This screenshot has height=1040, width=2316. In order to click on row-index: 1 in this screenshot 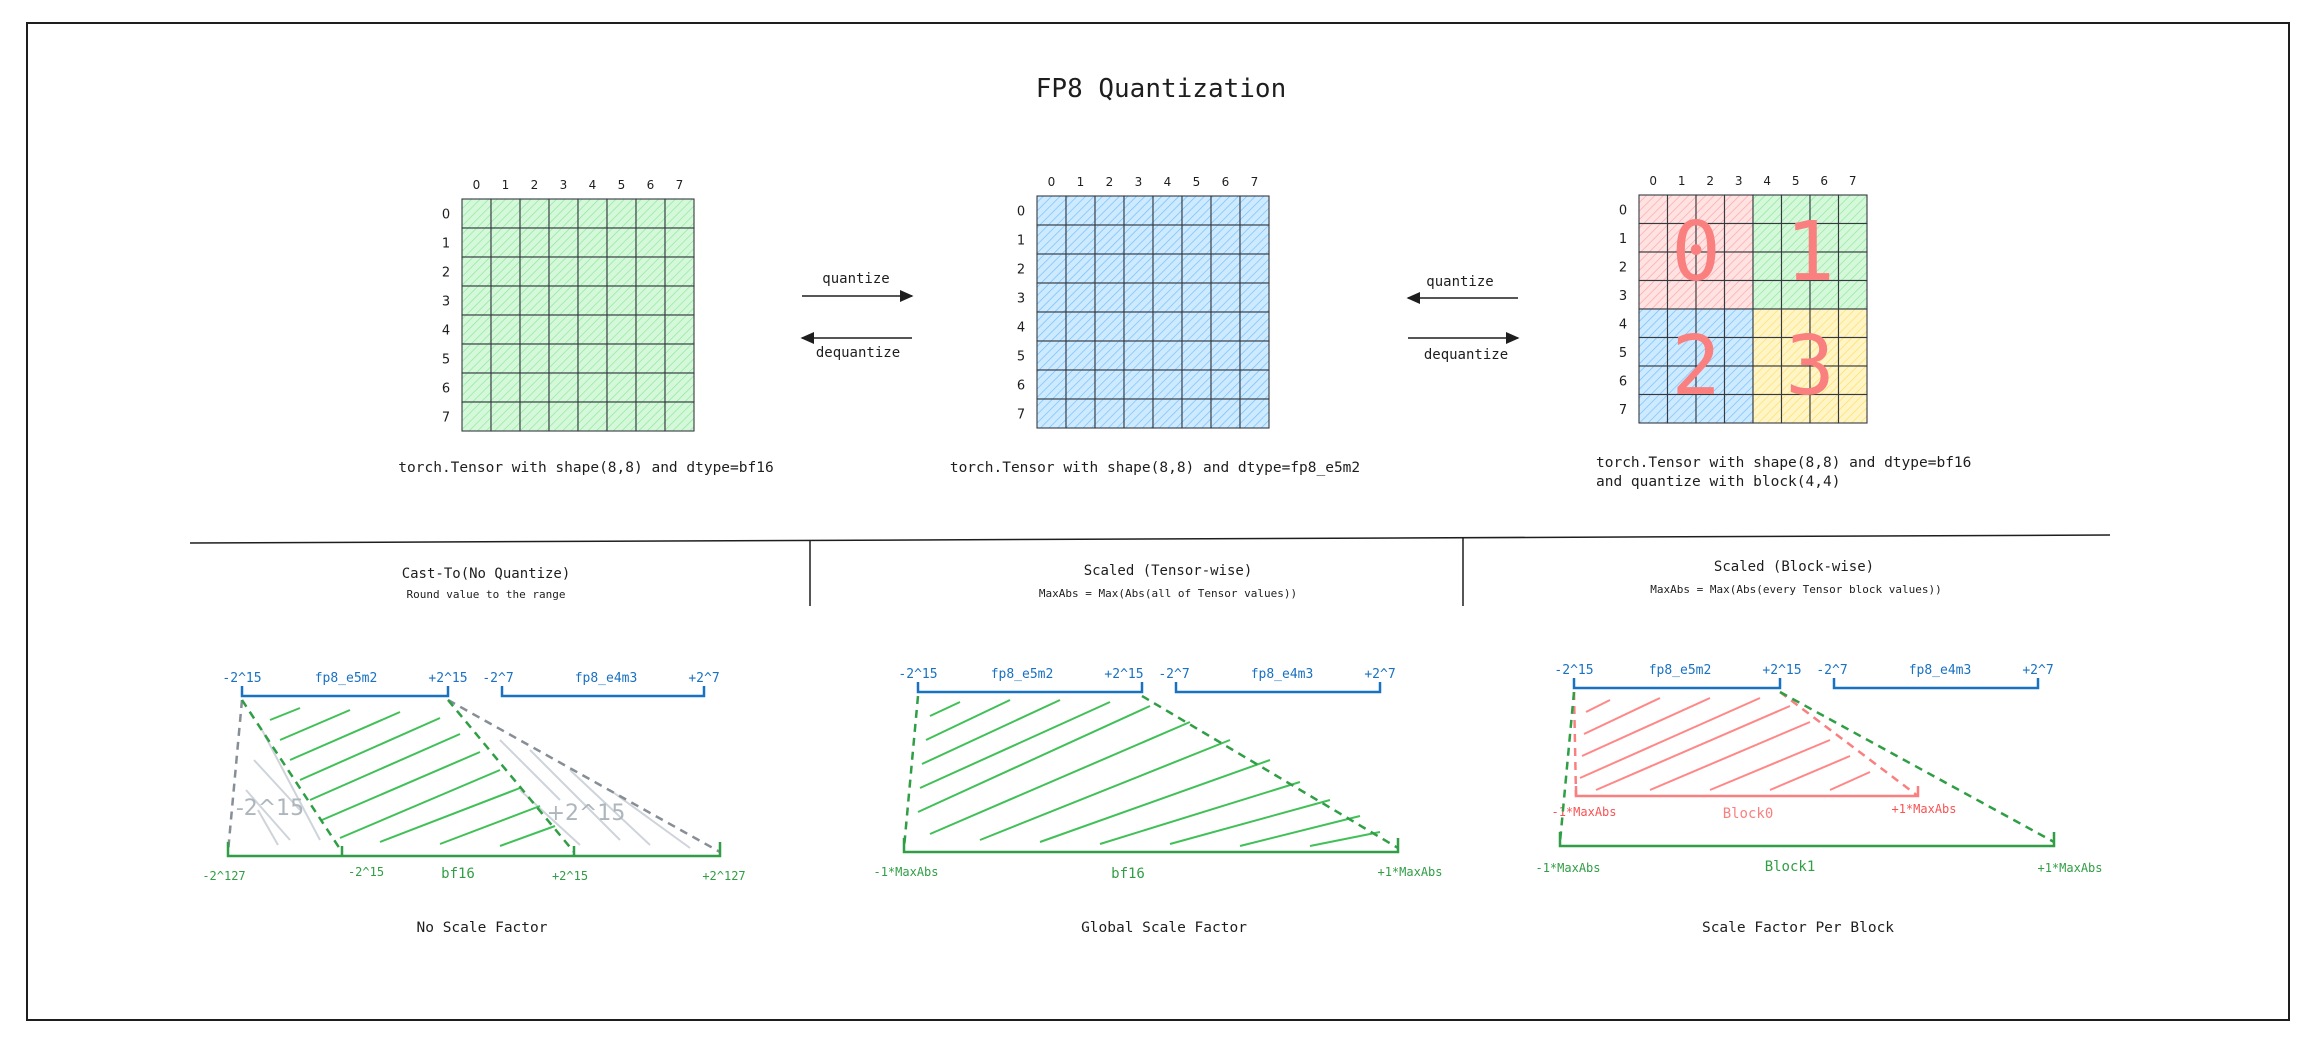, I will do `click(1021, 241)`.